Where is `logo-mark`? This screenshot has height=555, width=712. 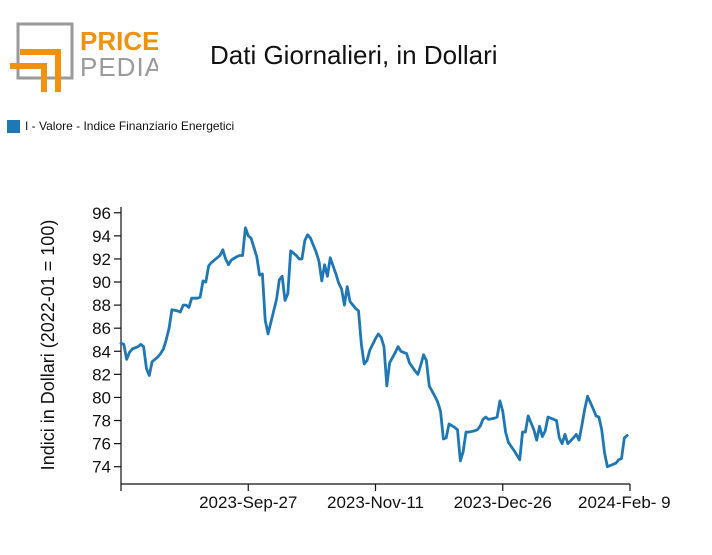
logo-mark is located at coordinates (42, 57).